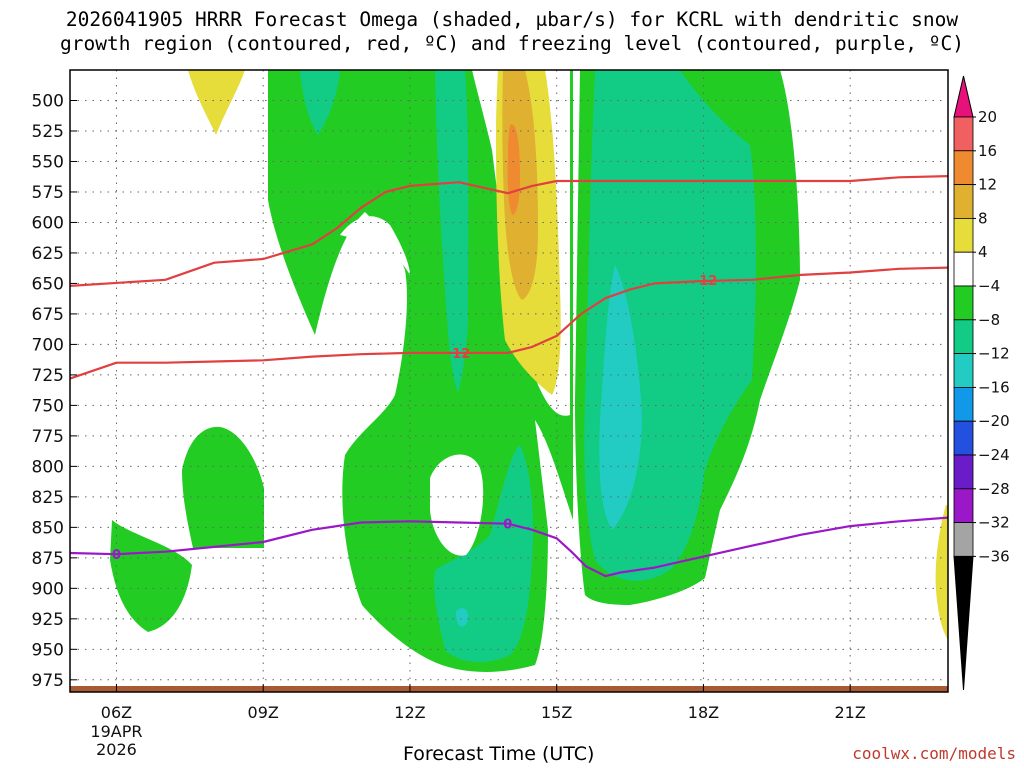 This screenshot has height=768, width=1024. I want to click on y-tick-label: 500, so click(48, 101).